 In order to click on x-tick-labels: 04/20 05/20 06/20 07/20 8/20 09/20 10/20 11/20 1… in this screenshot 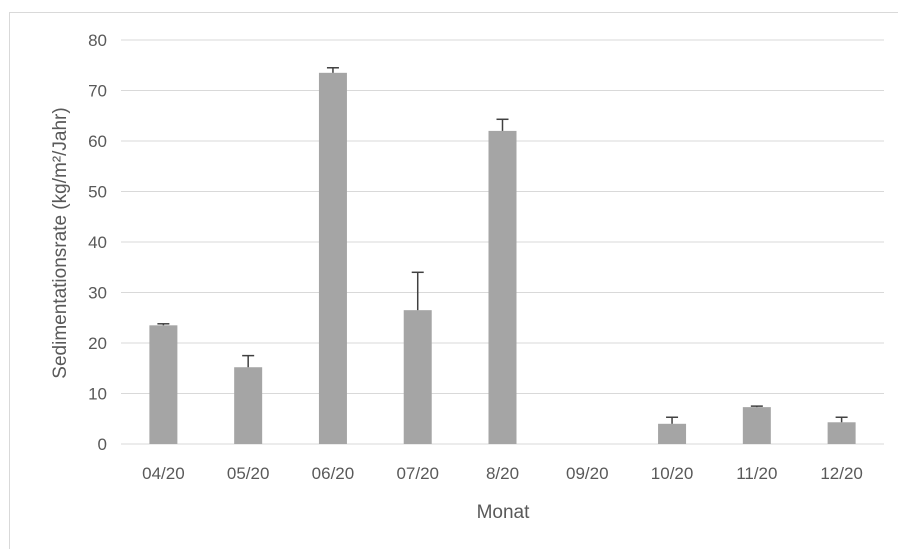, I will do `click(502, 473)`.